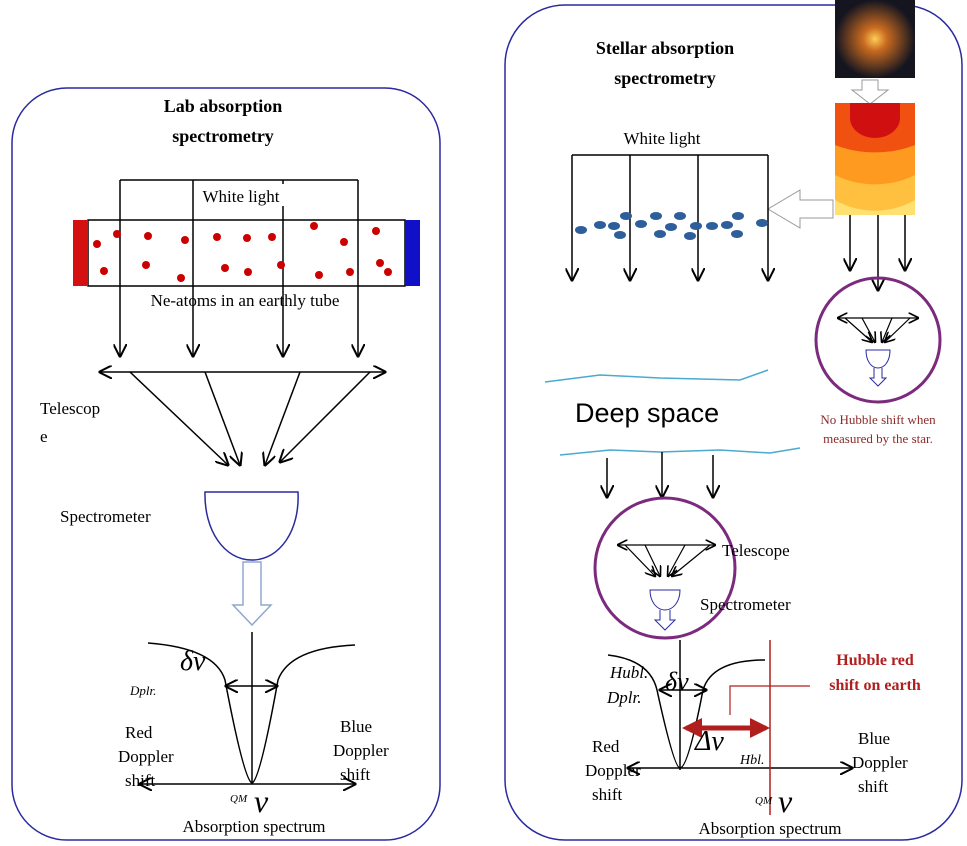 The image size is (967, 846). I want to click on subscript: Hbl., so click(752, 760).